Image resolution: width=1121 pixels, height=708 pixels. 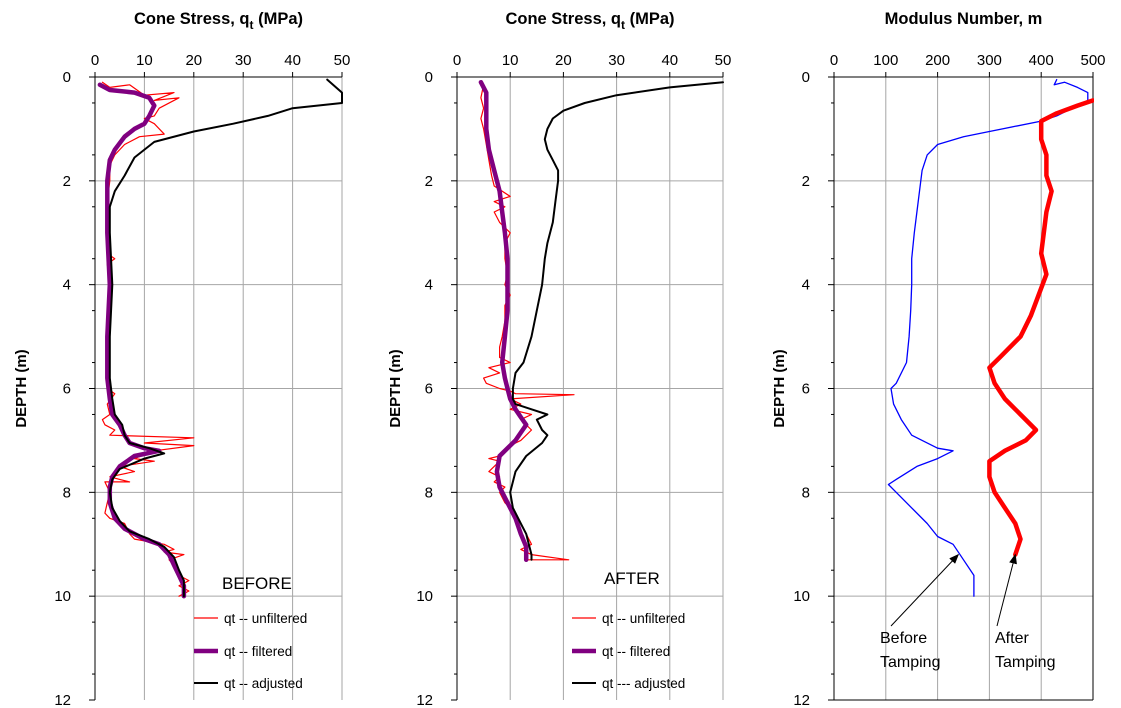 I want to click on series-line-before-tamping, so click(x=988, y=337).